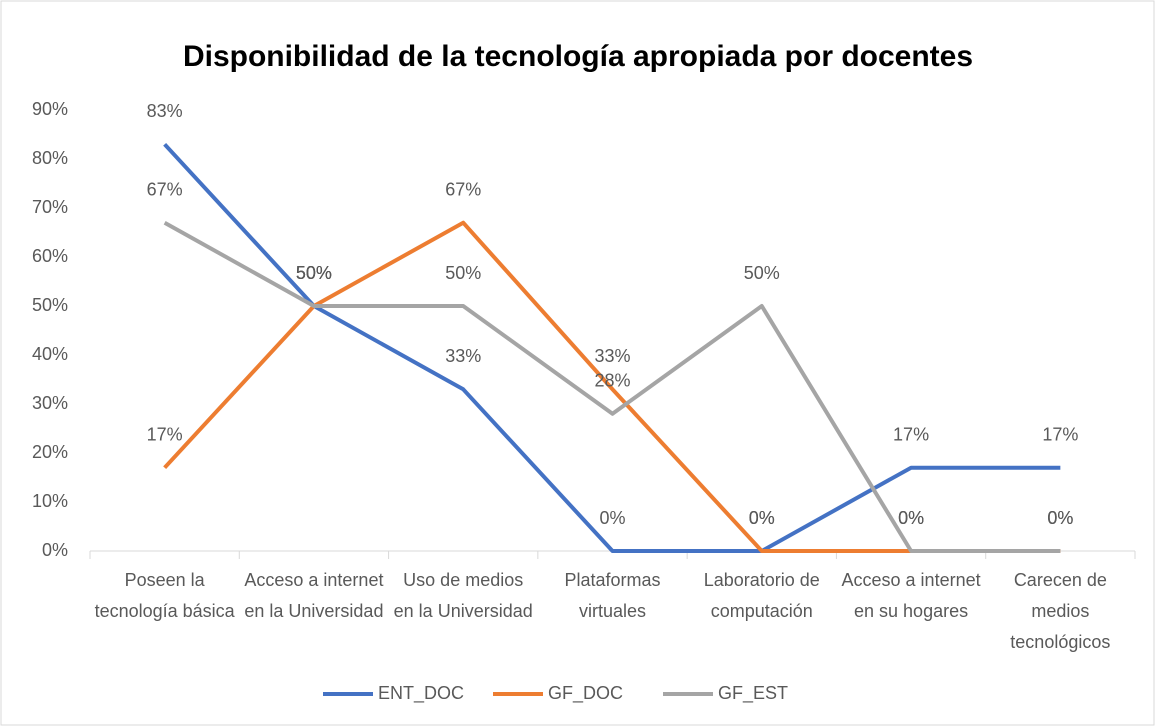 The height and width of the screenshot is (727, 1156). Describe the element at coordinates (585, 693) in the screenshot. I see `legend-label: GF_DOC` at that location.